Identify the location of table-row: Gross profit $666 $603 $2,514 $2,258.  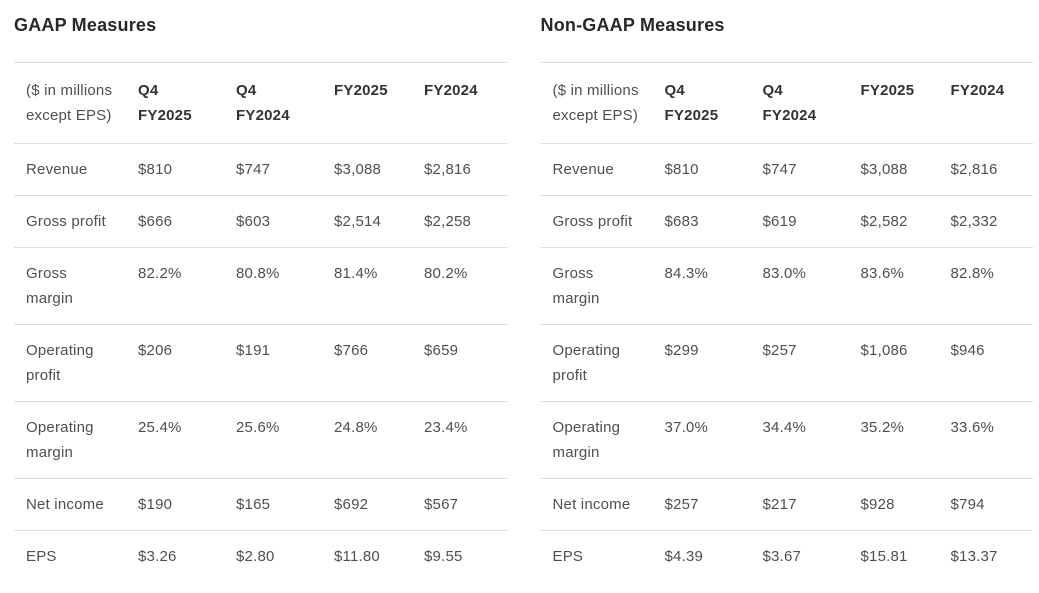
(260, 221).